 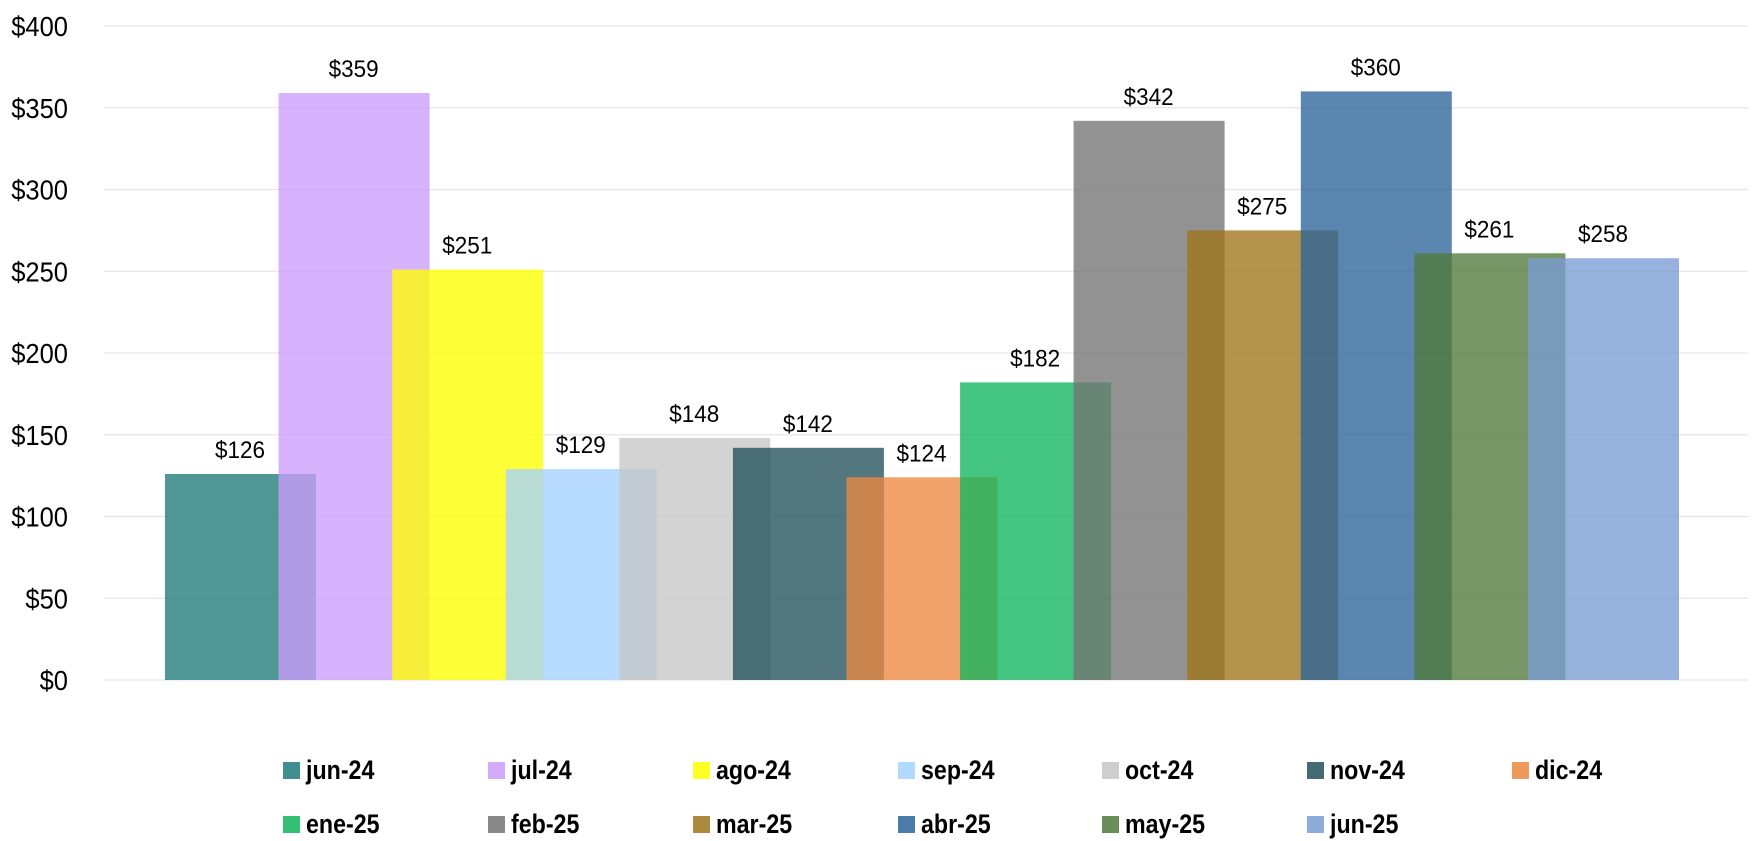 I want to click on y-axis: $0 $50 $100 $150 $200 $250 $300 $350 $400, so click(x=39, y=353).